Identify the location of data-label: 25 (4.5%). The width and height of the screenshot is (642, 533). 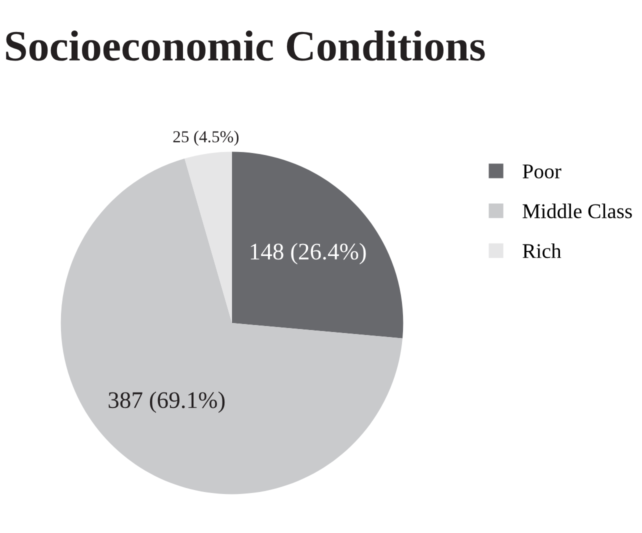
(206, 138).